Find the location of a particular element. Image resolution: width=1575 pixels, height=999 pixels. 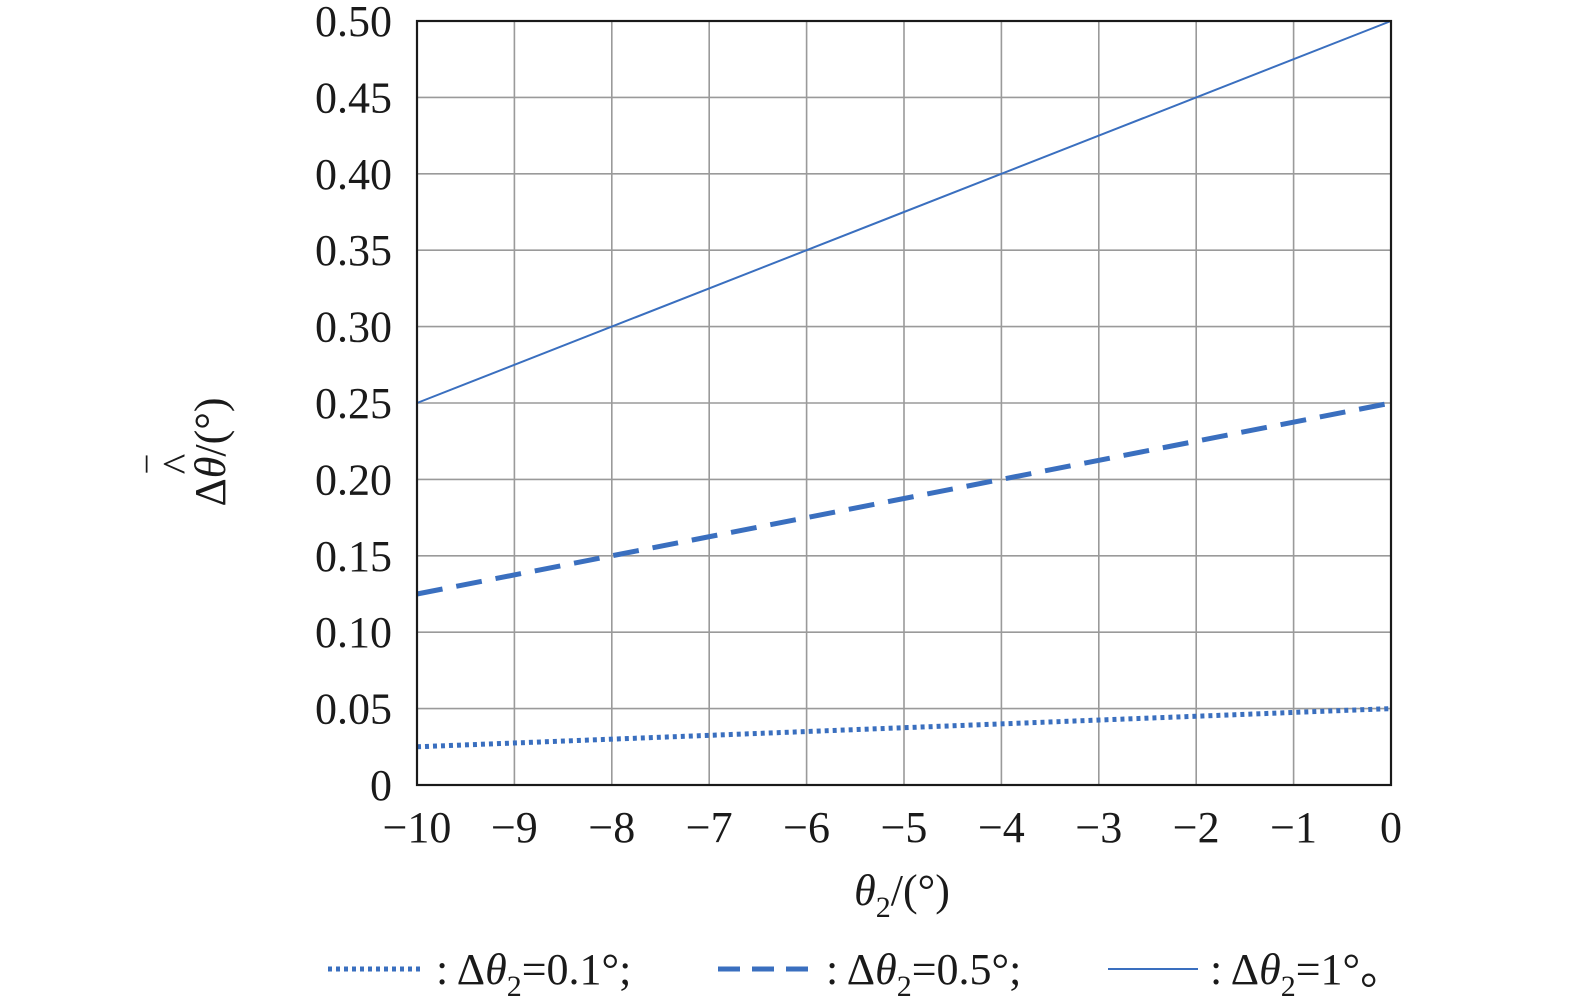

x-tick-label: −3 is located at coordinates (1098, 827).